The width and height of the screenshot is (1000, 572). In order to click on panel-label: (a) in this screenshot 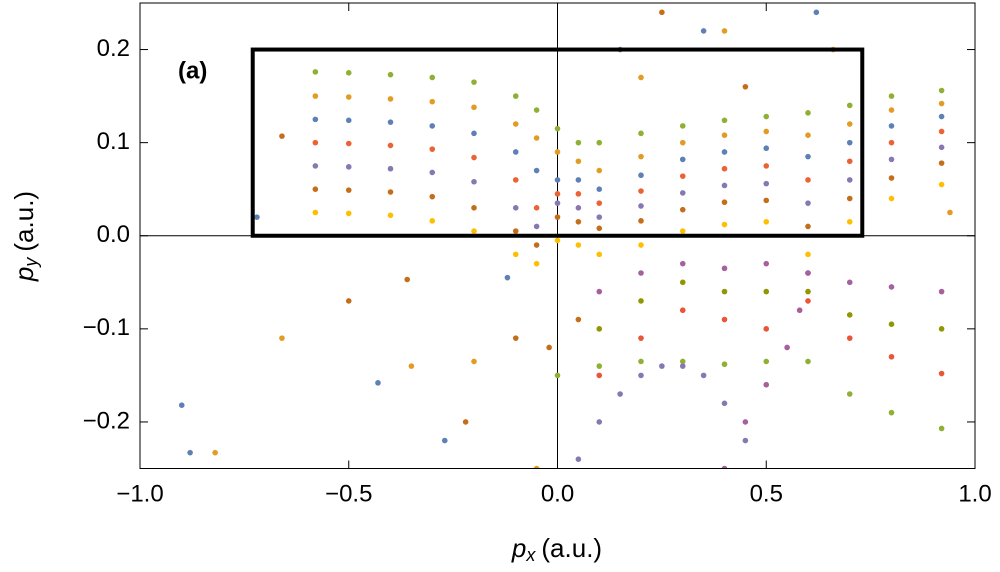, I will do `click(192, 70)`.